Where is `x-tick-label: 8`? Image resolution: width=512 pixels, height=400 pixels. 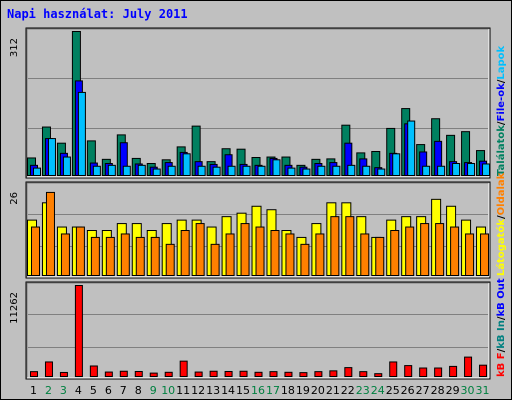 x-tick-label: 8 is located at coordinates (138, 390).